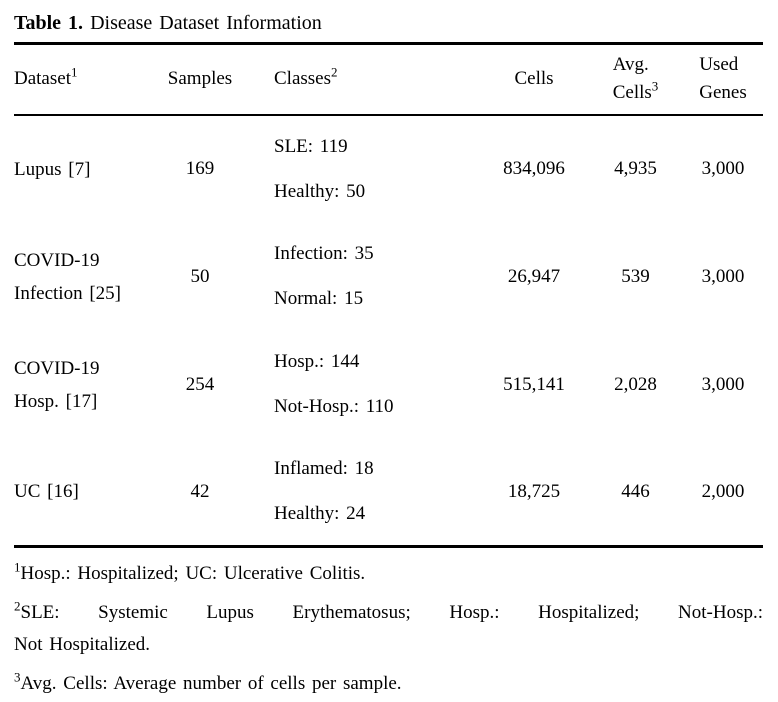  Describe the element at coordinates (49, 23) in the screenshot. I see `table-caption-number: Table 1.` at that location.